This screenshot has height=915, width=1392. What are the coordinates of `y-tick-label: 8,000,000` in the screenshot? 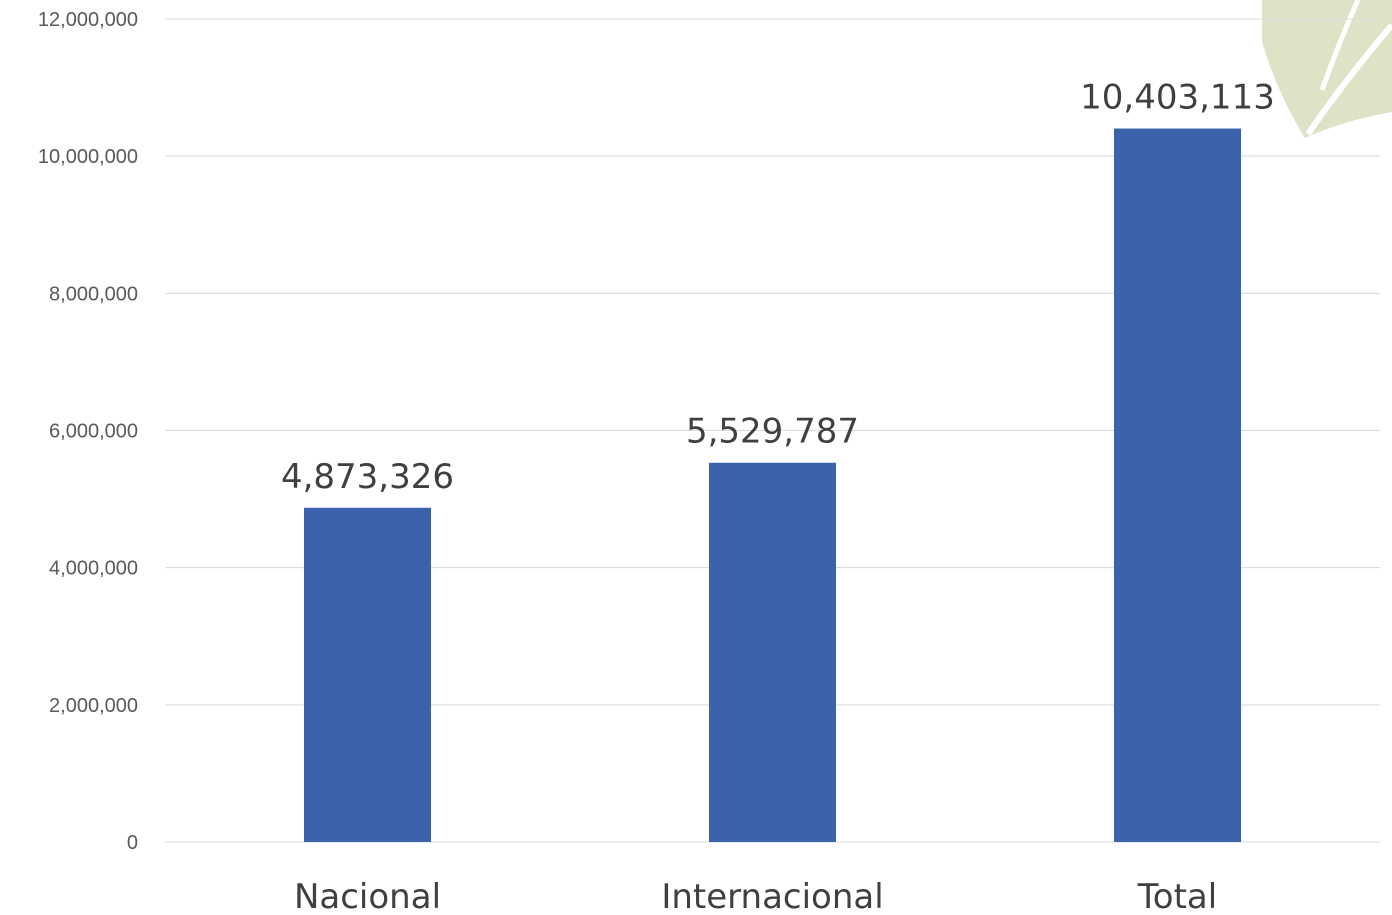 It's located at (93, 294).